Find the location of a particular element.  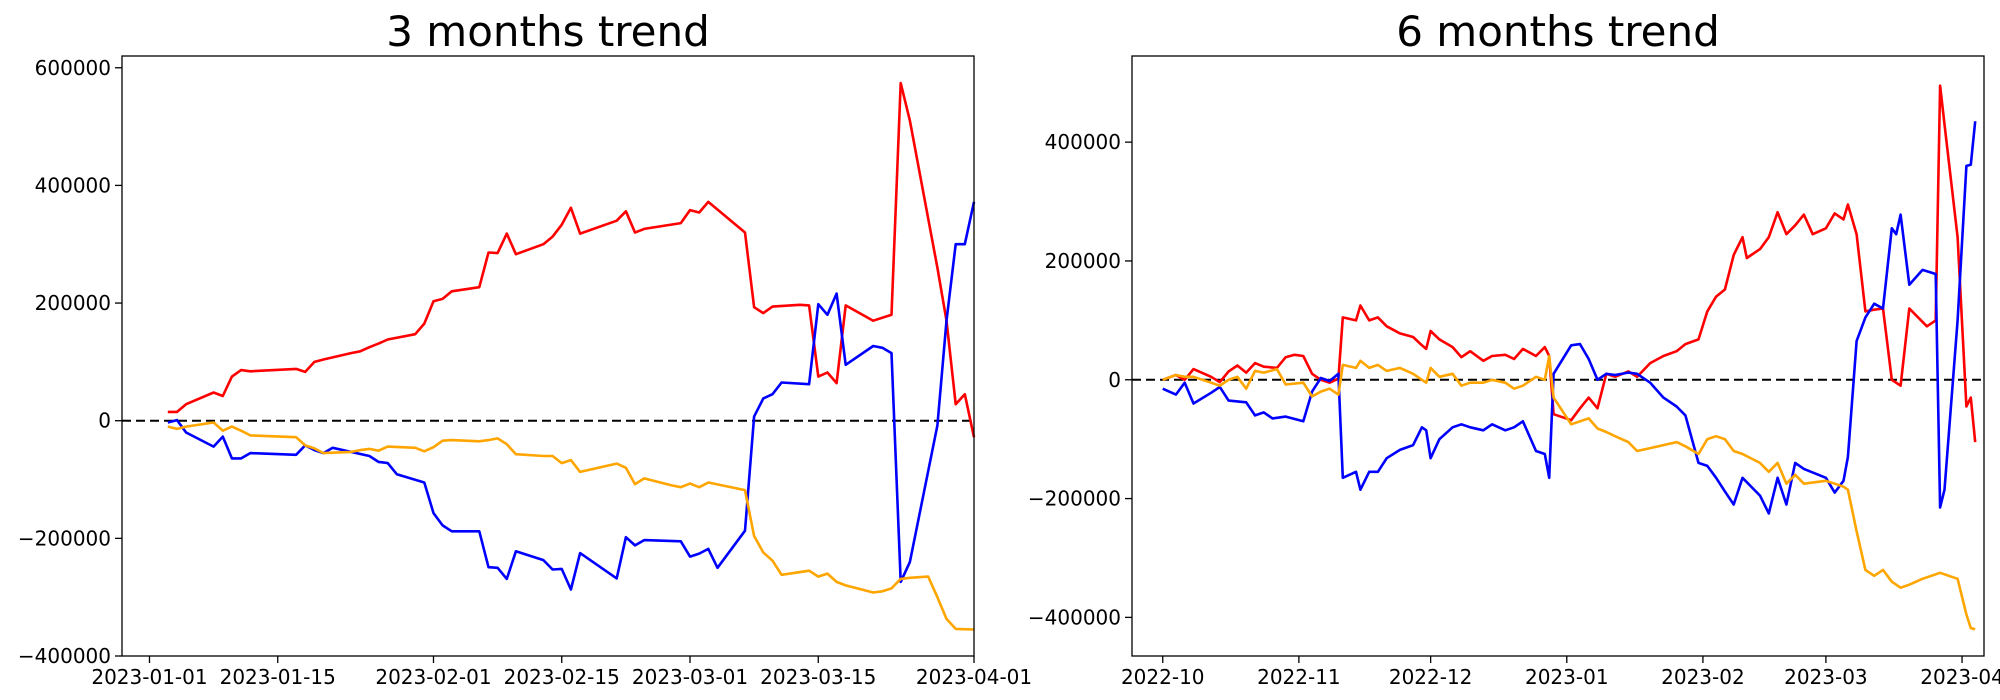

x-tick-label: 2022-12 is located at coordinates (1431, 677).